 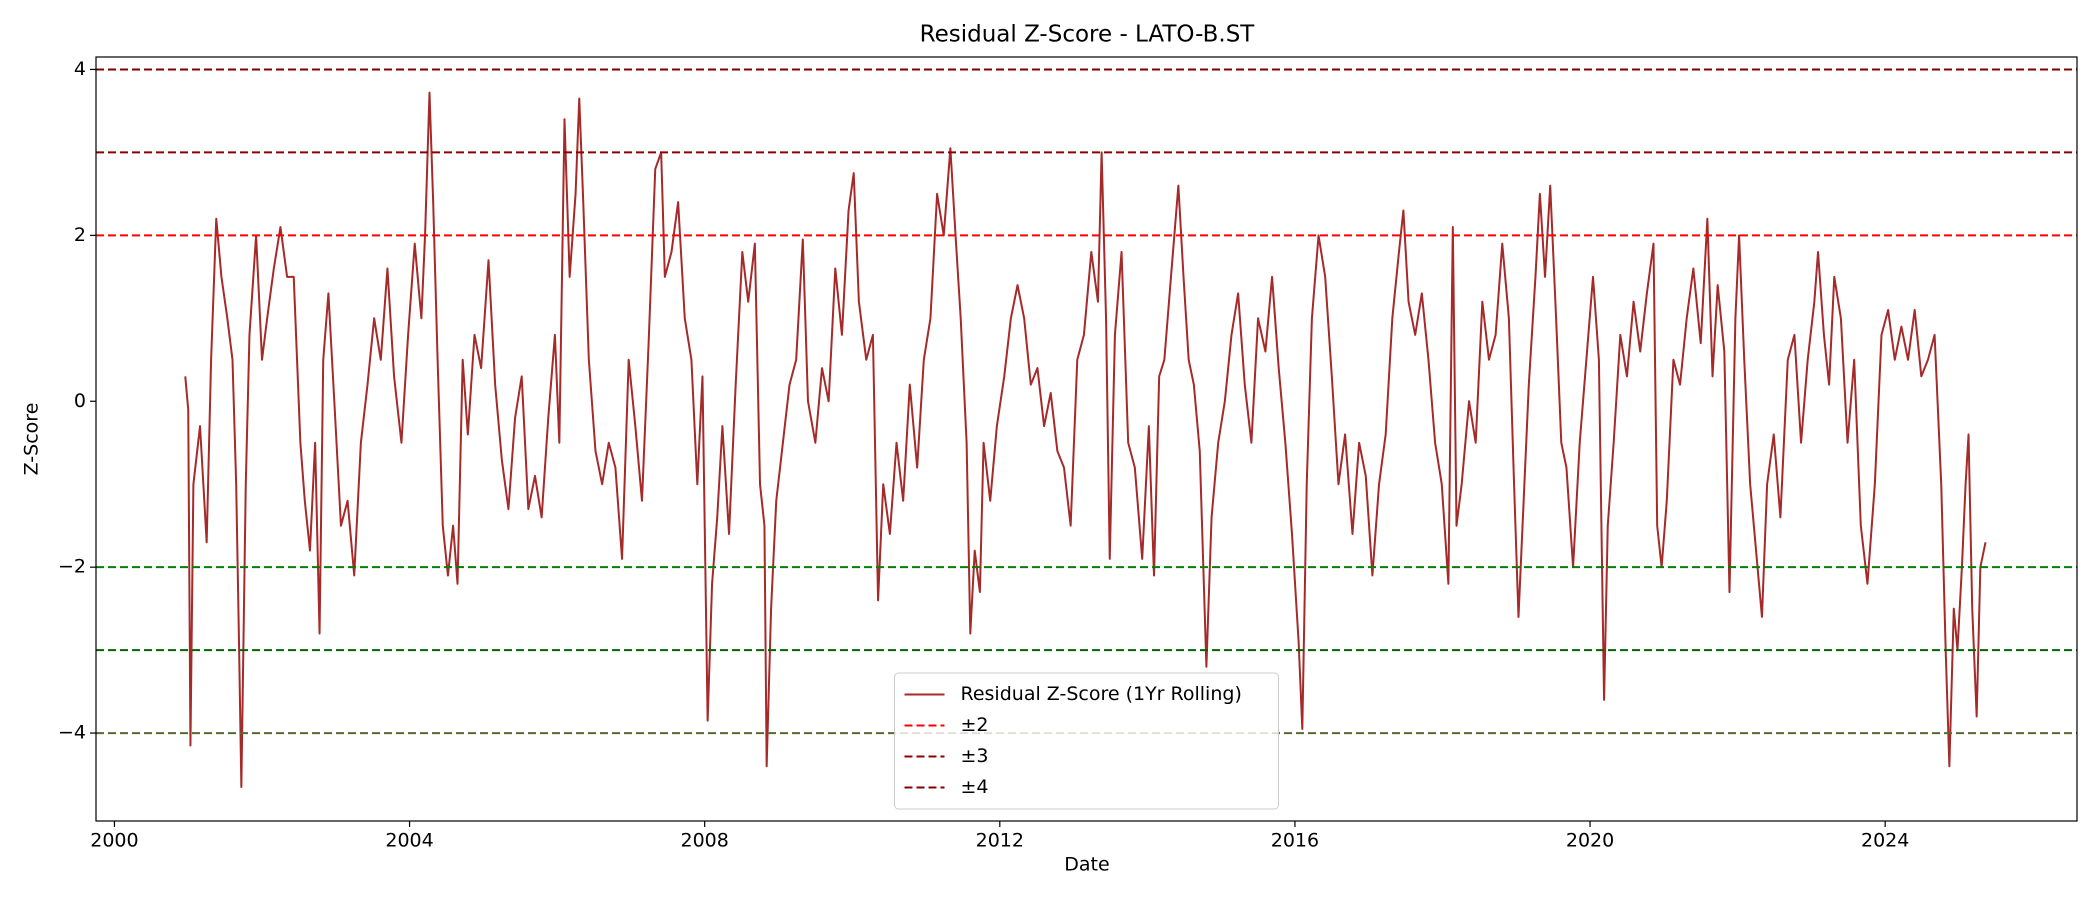 What do you see at coordinates (1086, 865) in the screenshot?
I see `x-axis-label: Date` at bounding box center [1086, 865].